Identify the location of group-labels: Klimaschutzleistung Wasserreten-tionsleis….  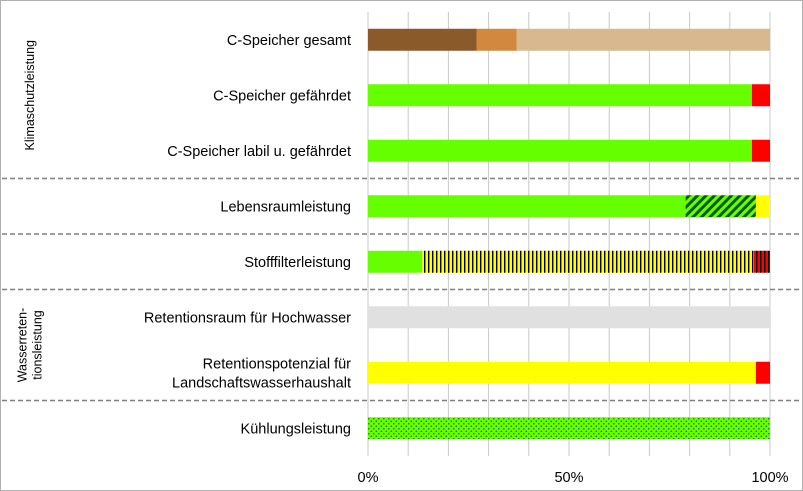
(30, 211).